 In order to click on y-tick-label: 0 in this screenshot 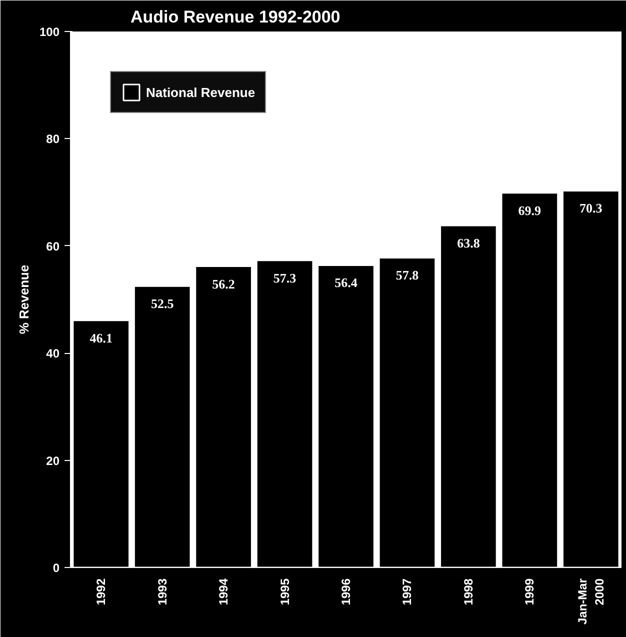, I will do `click(56, 568)`.